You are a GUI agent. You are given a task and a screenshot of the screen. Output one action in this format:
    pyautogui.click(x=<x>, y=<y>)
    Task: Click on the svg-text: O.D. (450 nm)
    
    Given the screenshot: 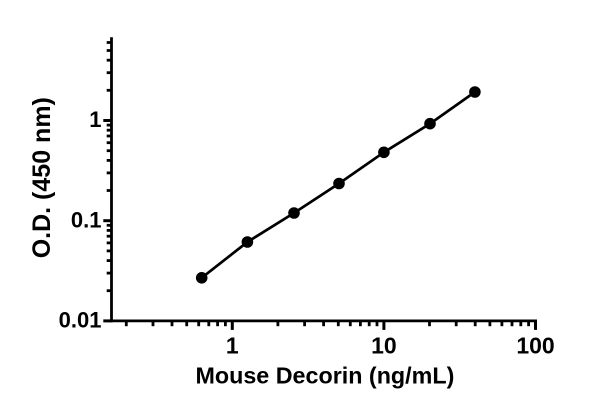 What is the action you would take?
    pyautogui.click(x=42, y=177)
    